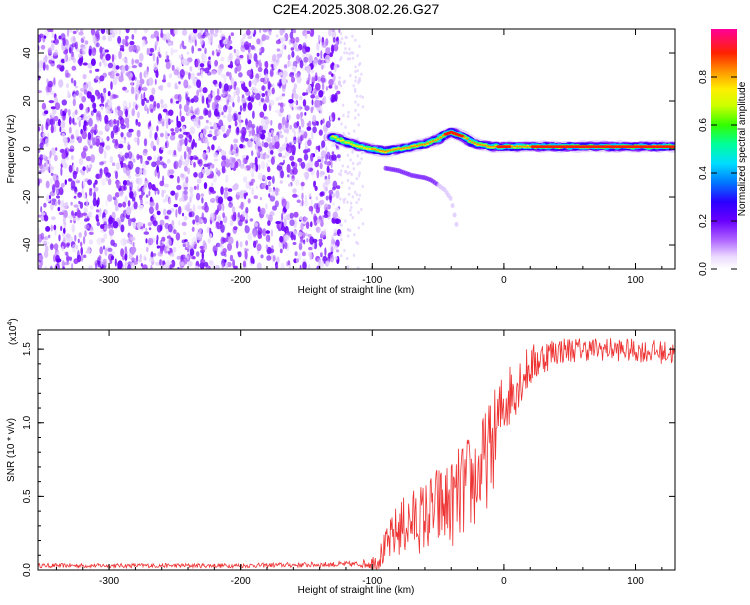 This screenshot has width=750, height=605. I want to click on faint-branch-point, so click(454, 215).